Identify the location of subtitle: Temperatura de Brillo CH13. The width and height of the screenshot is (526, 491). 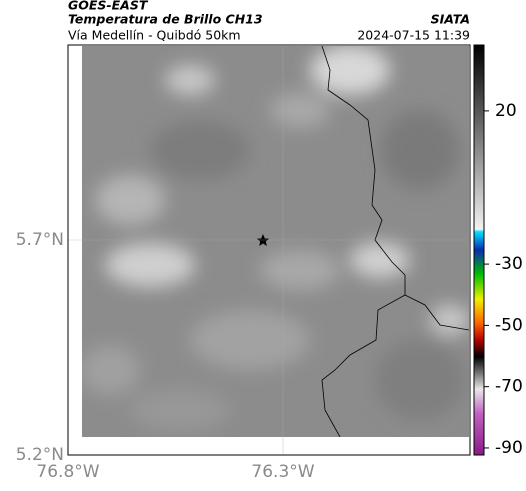
(165, 19).